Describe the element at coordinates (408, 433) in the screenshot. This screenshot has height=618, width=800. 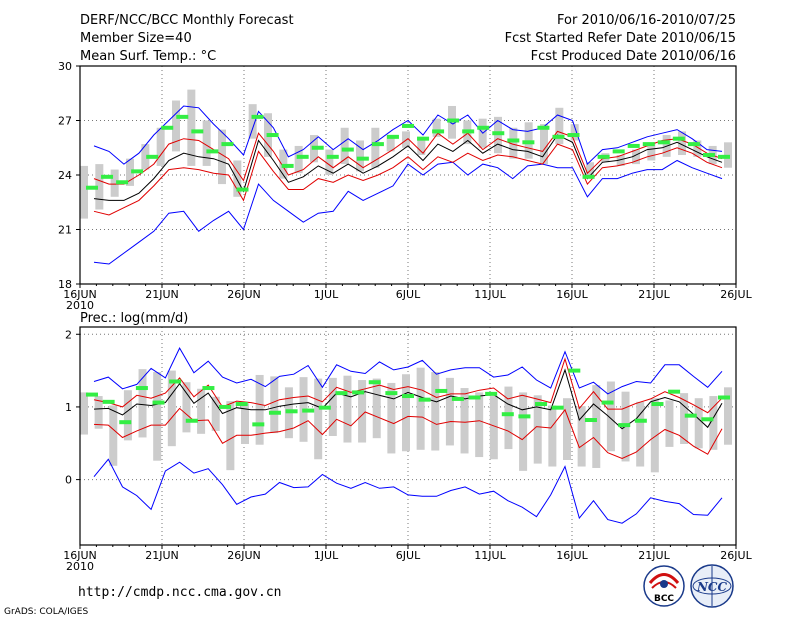
I see `lower-quartile-line` at that location.